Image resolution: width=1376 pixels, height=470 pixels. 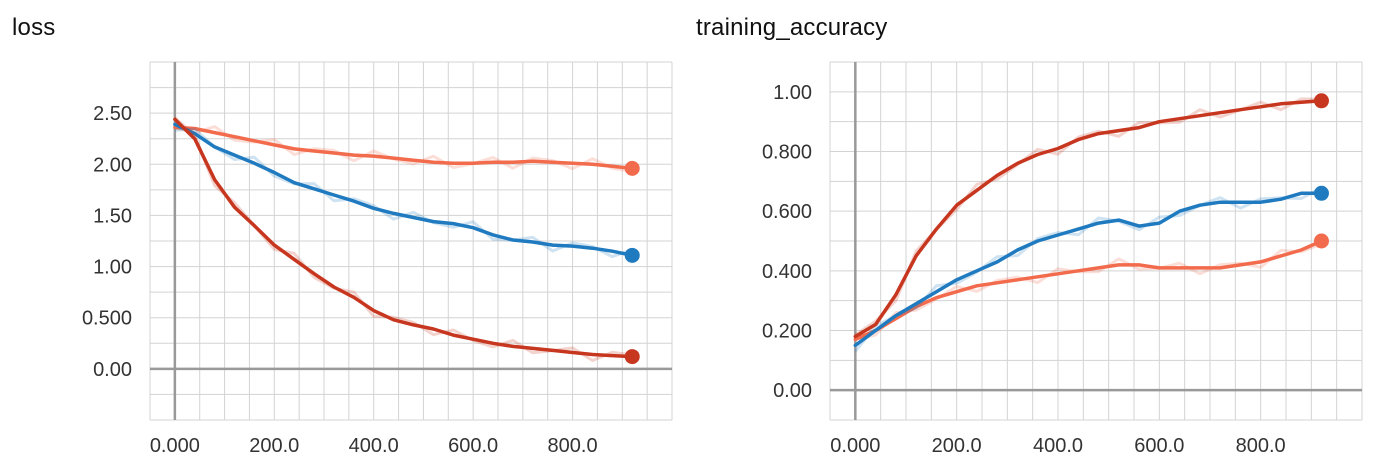 I want to click on loss-x-ticks: 0.000 200.0 400.0 600.0 800.0, so click(x=374, y=446).